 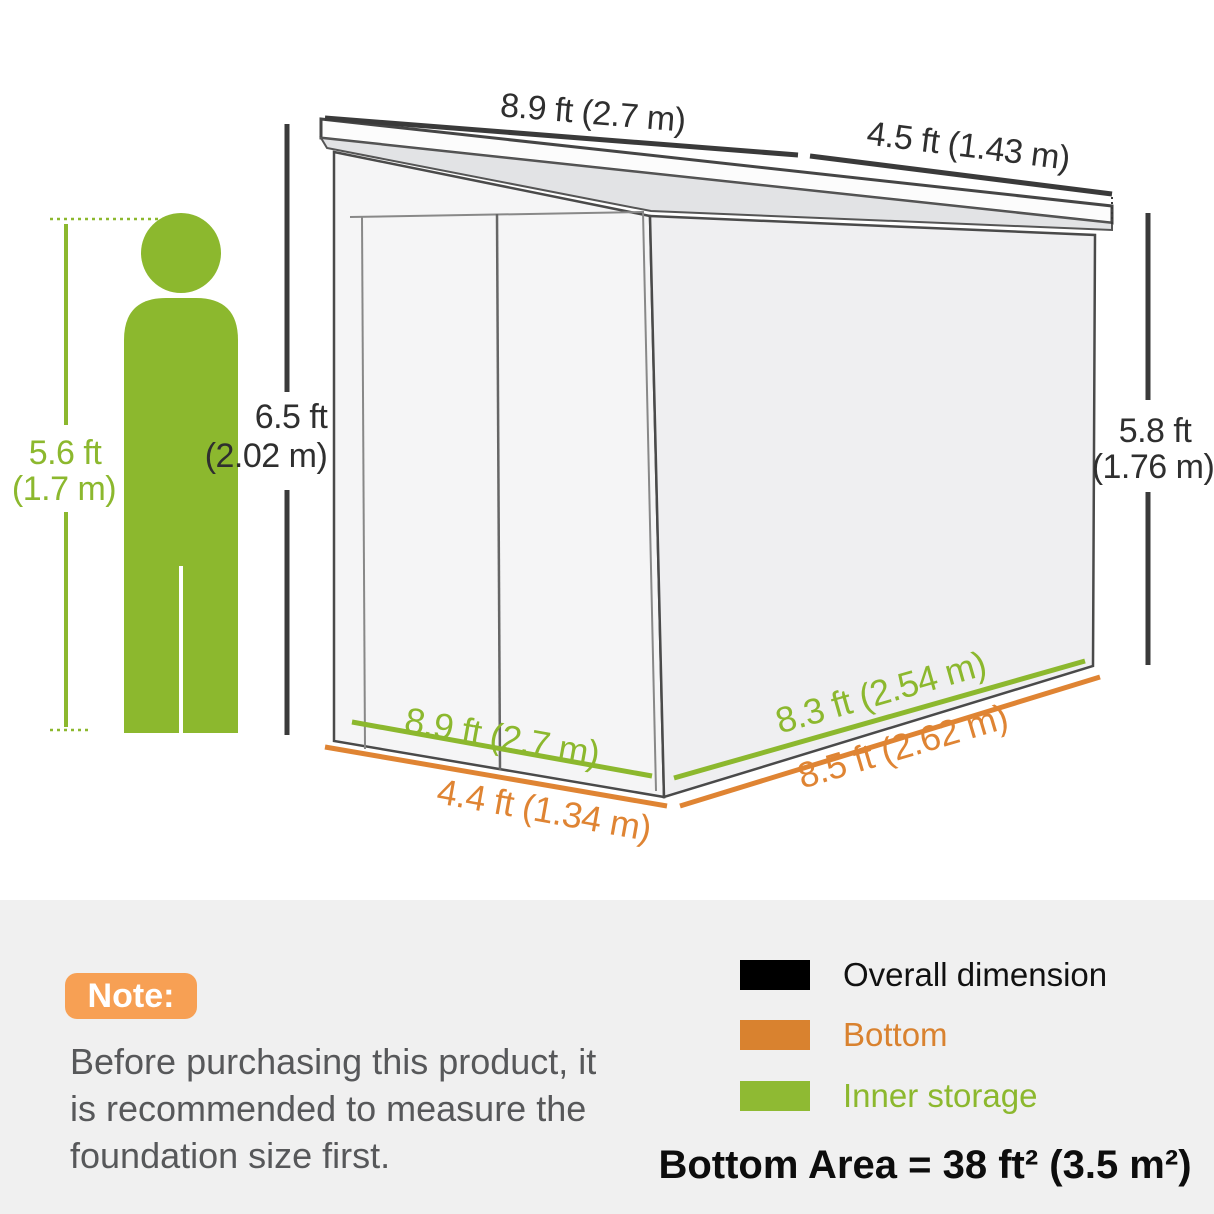 I want to click on inner-front-line, so click(x=502, y=749).